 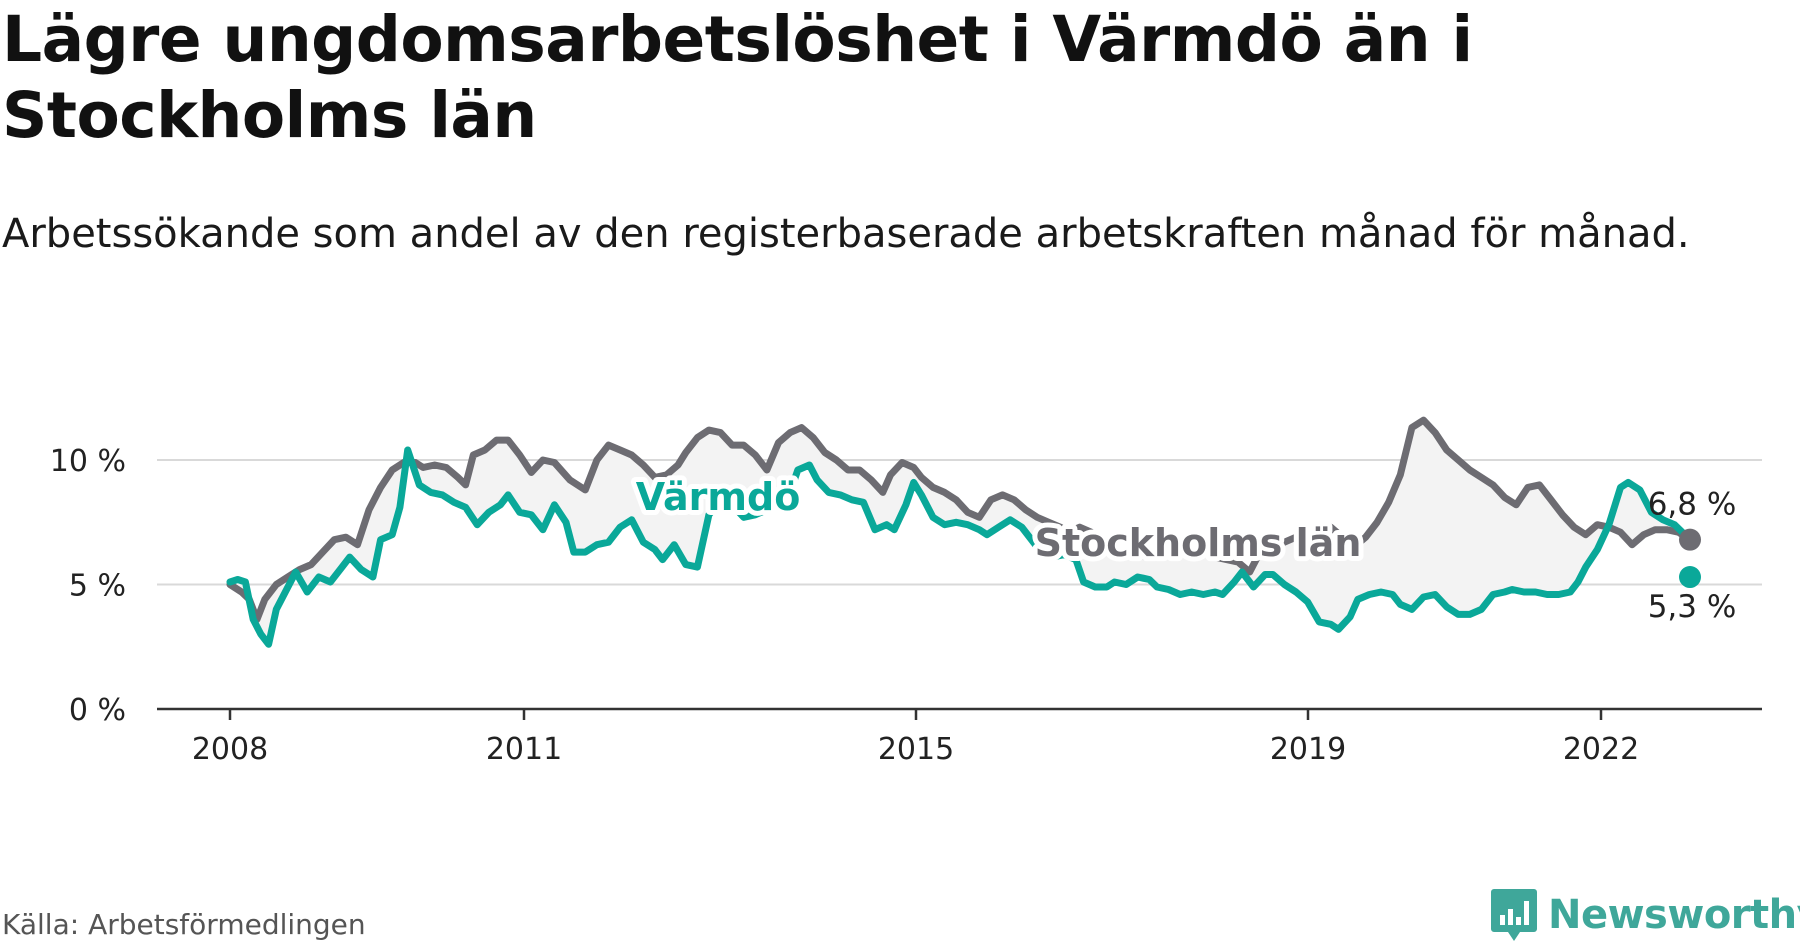 I want to click on series-label-varmdo-halo: Värmdö, so click(x=718, y=497).